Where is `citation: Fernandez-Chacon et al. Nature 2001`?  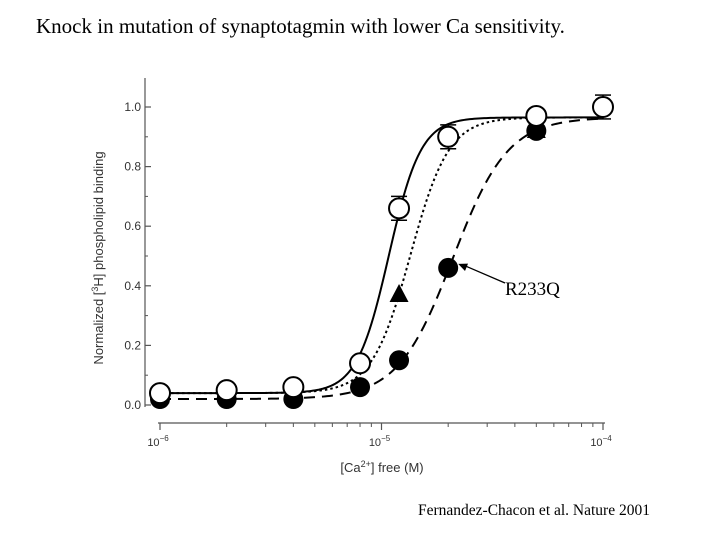
citation: Fernandez-Chacon et al. Nature 2001 is located at coordinates (534, 510).